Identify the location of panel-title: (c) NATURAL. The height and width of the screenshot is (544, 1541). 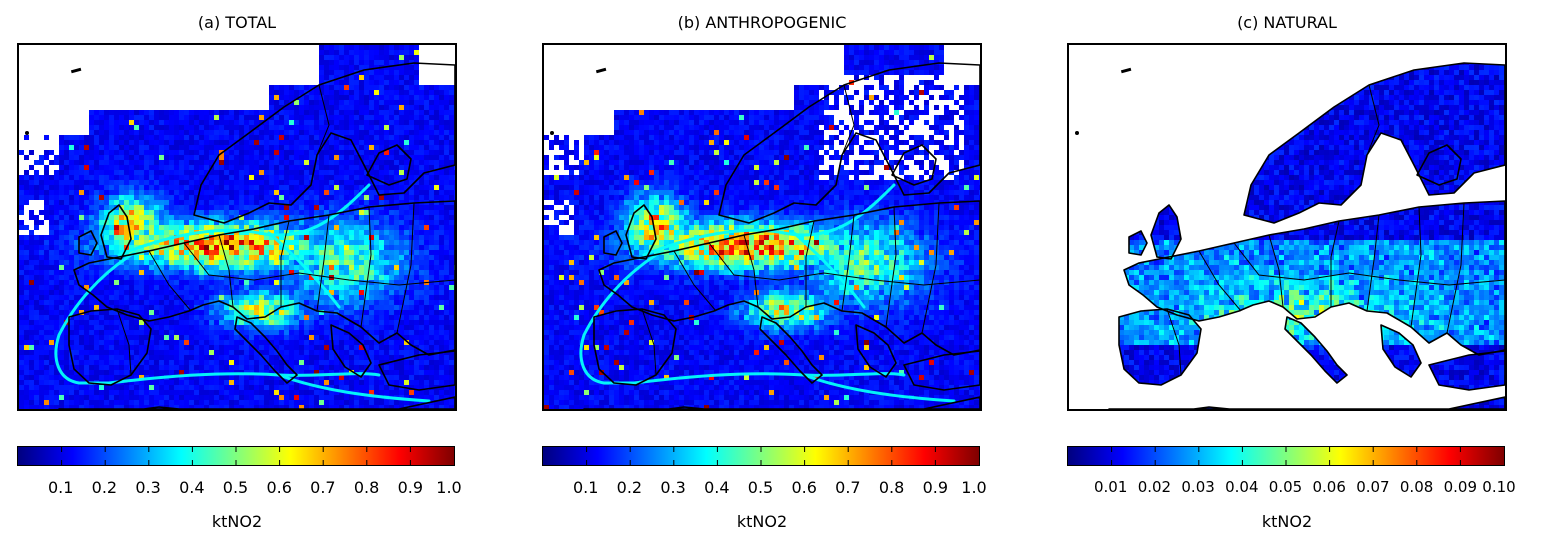
(1287, 22).